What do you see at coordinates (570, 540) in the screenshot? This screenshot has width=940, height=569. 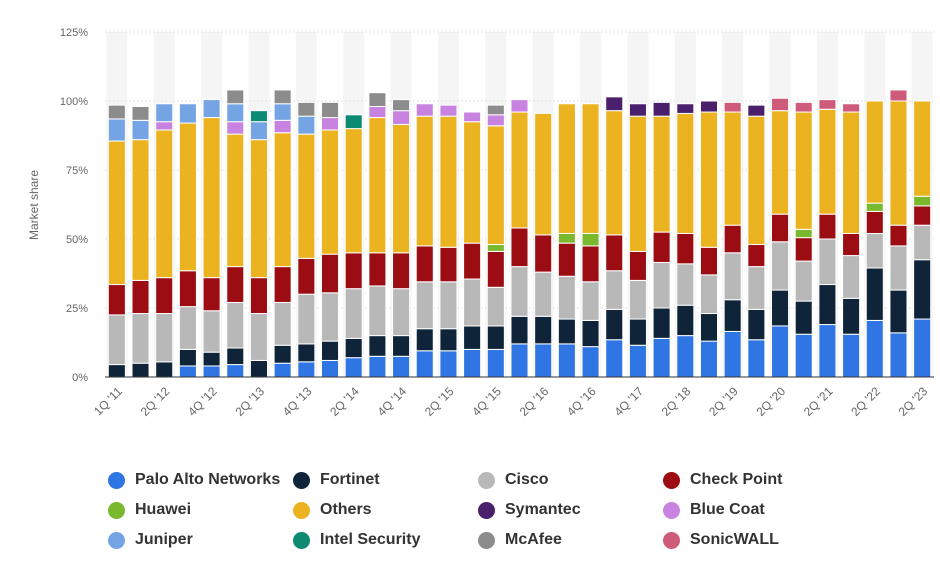 I see `legend-item-mcafee: McAfee` at bounding box center [570, 540].